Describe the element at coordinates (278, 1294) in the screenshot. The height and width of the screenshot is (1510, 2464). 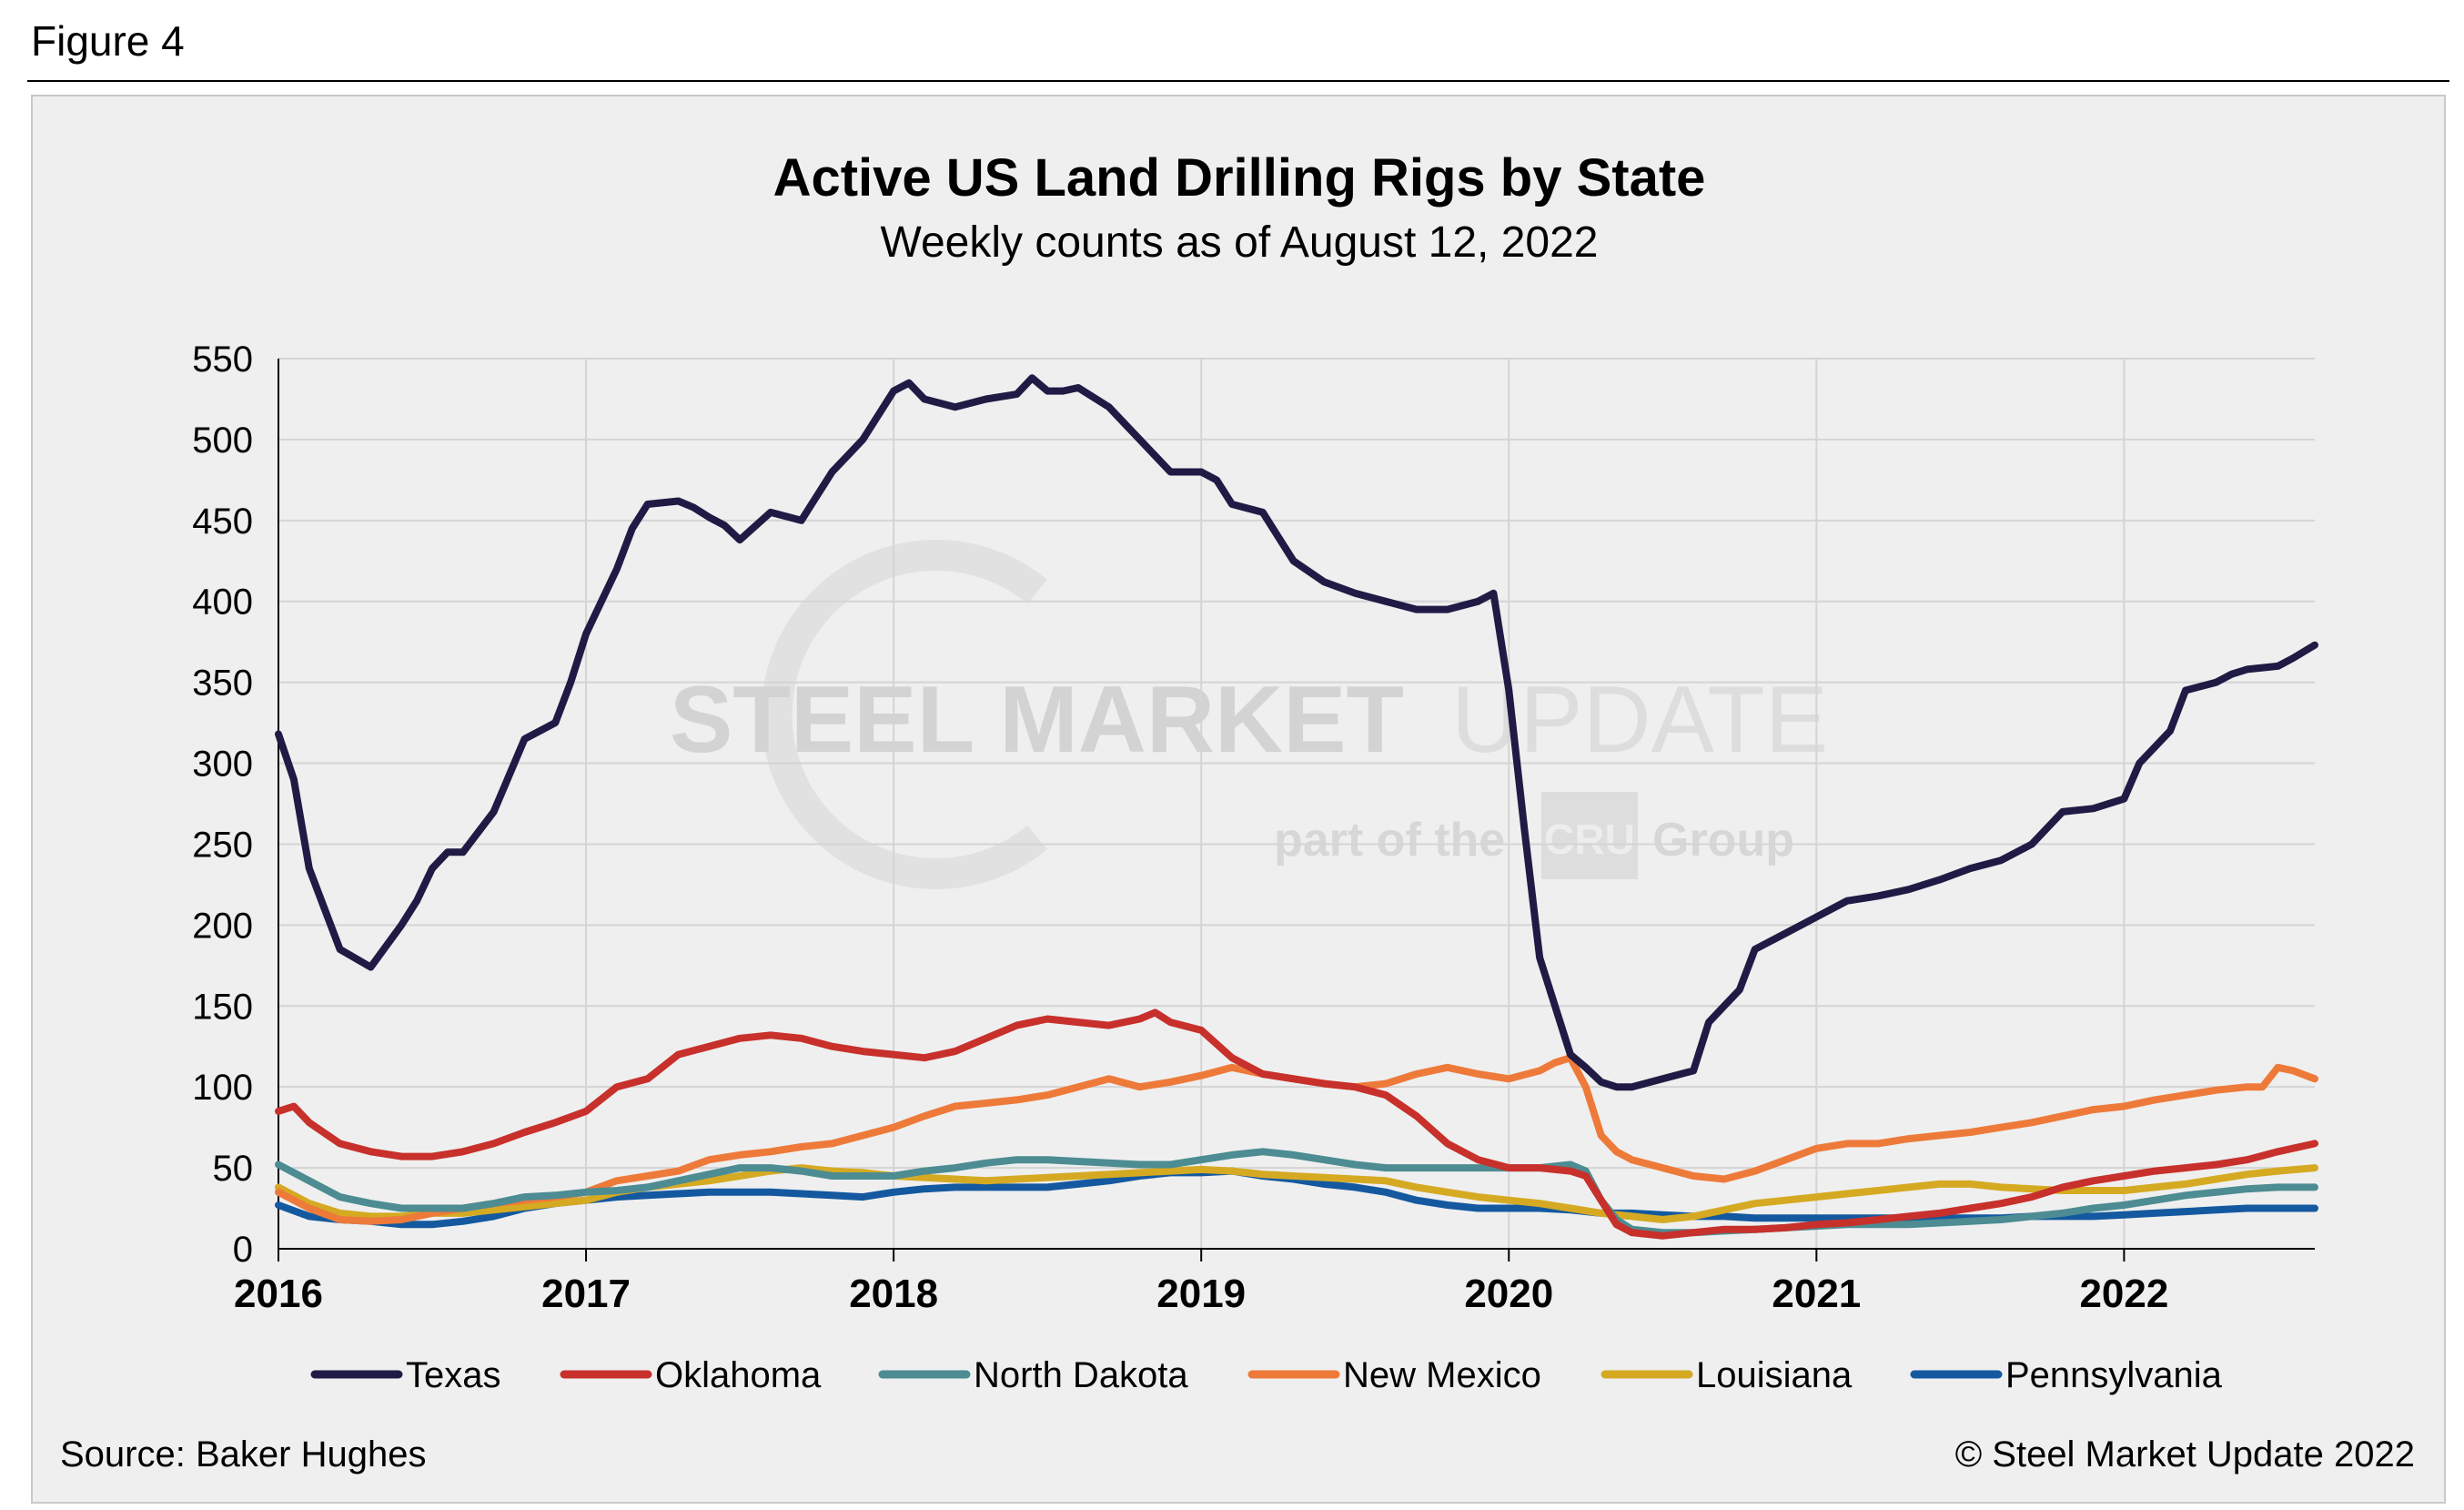
I see `x-tick-label: 2016` at that location.